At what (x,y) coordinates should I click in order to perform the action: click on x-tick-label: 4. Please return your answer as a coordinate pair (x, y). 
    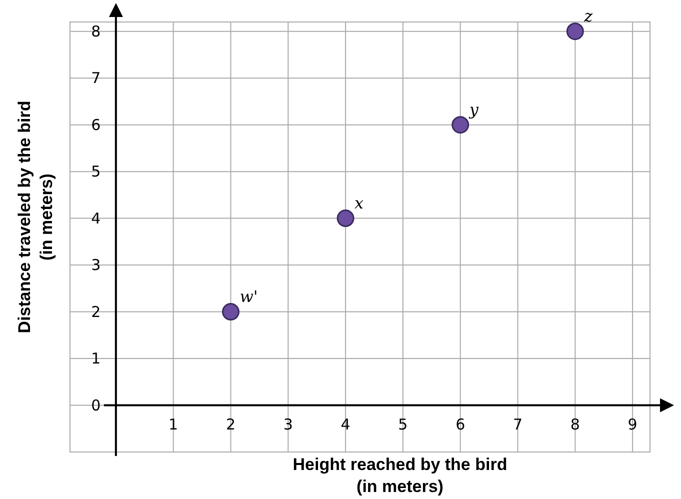
    Looking at the image, I should click on (345, 424).